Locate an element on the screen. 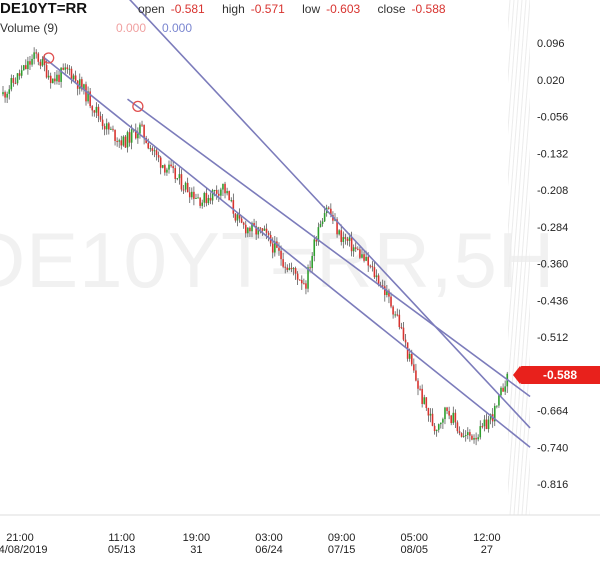 The height and width of the screenshot is (563, 600). x-tick-time: 11:00 is located at coordinates (121, 538).